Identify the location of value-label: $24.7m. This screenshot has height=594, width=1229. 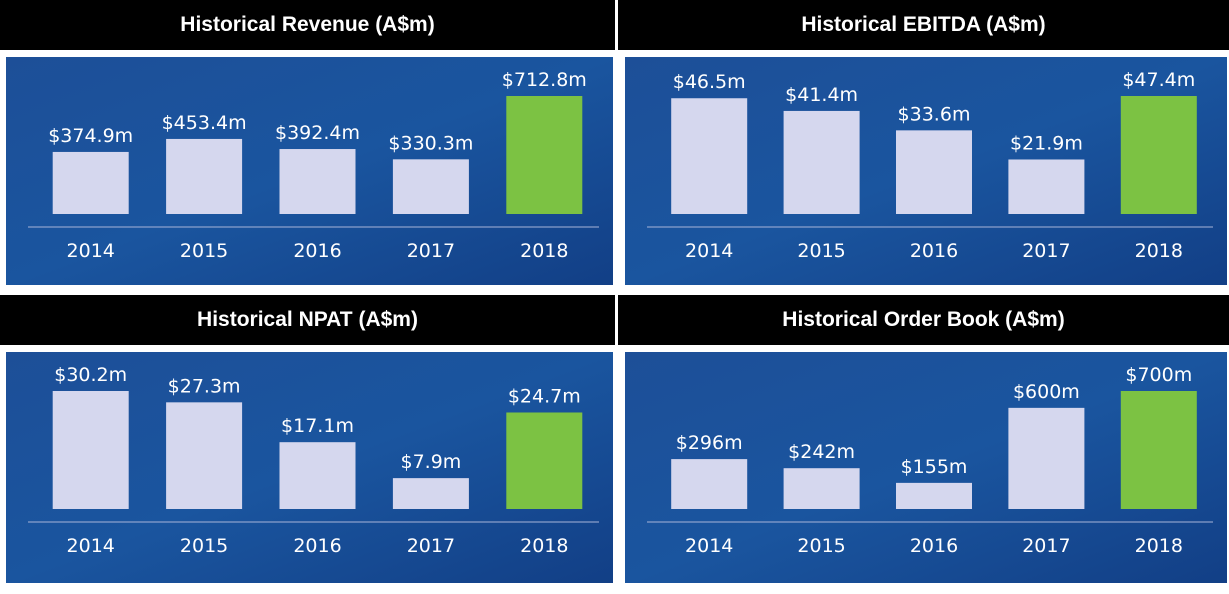
(544, 396).